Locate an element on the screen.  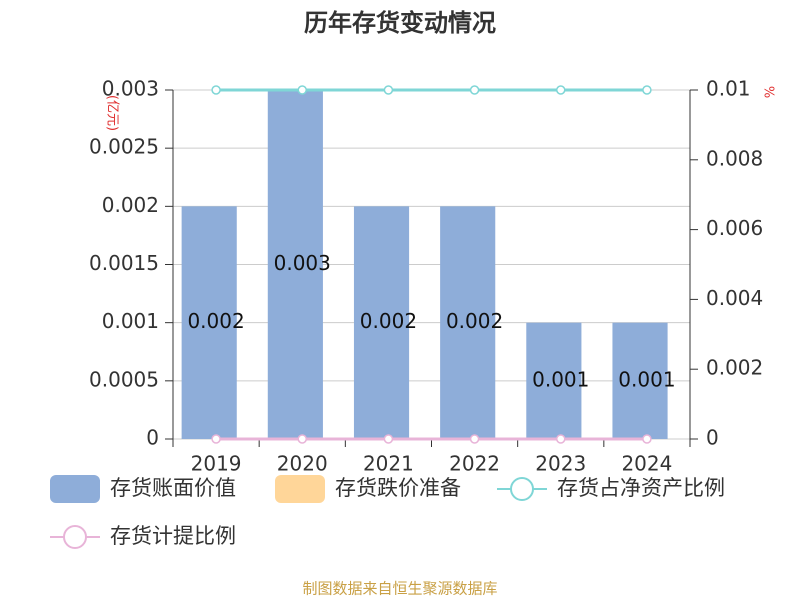
x-tick-label: 2024 is located at coordinates (646, 464).